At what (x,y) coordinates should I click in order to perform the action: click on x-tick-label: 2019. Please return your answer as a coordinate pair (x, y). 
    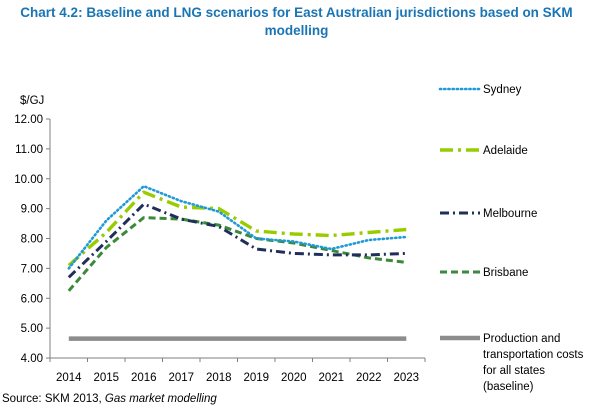
    Looking at the image, I should click on (256, 378).